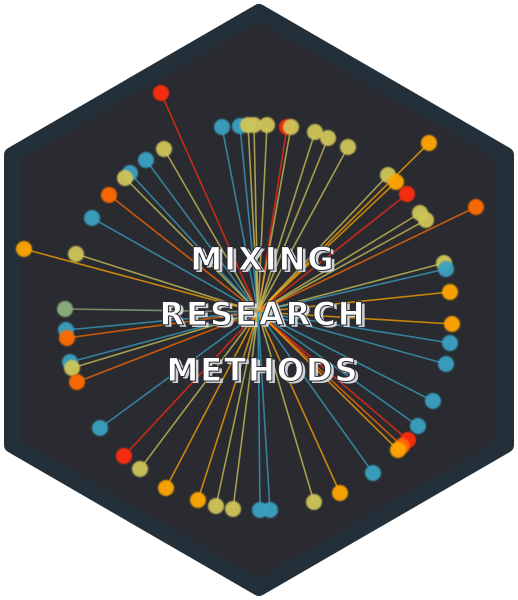 Image resolution: width=518 pixels, height=600 pixels. I want to click on title-line-3: METHODS, so click(262, 370).